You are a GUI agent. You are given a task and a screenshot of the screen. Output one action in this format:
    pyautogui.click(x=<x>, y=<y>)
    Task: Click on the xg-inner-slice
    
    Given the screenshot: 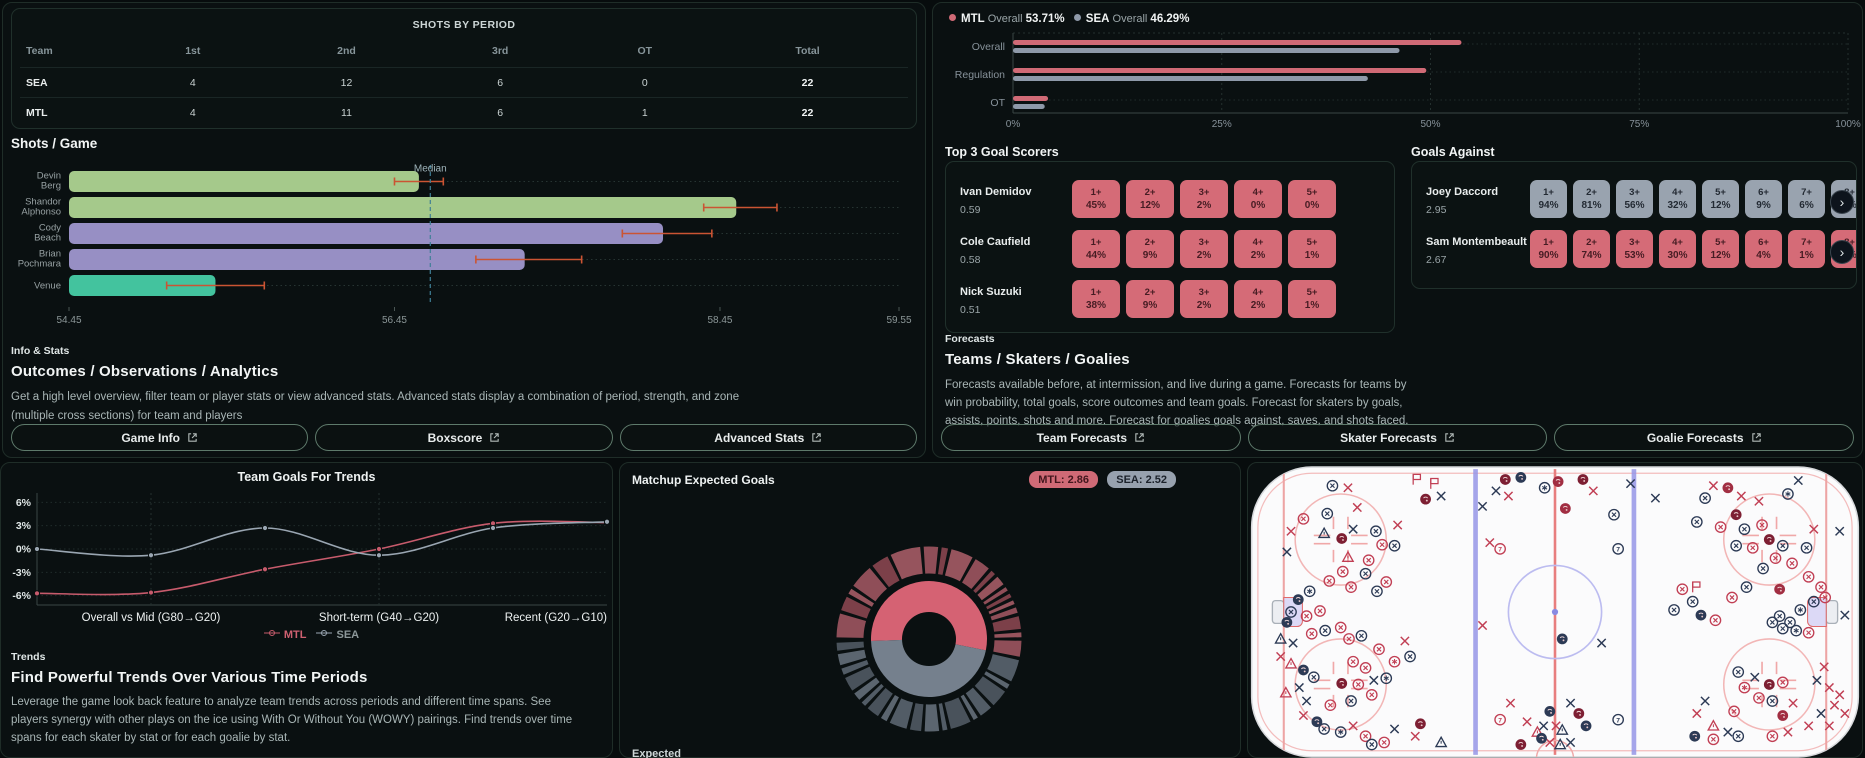 What is the action you would take?
    pyautogui.click(x=928, y=668)
    